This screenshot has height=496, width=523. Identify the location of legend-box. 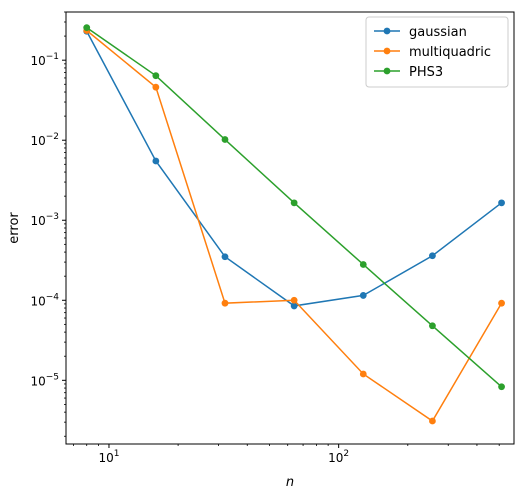
(437, 52).